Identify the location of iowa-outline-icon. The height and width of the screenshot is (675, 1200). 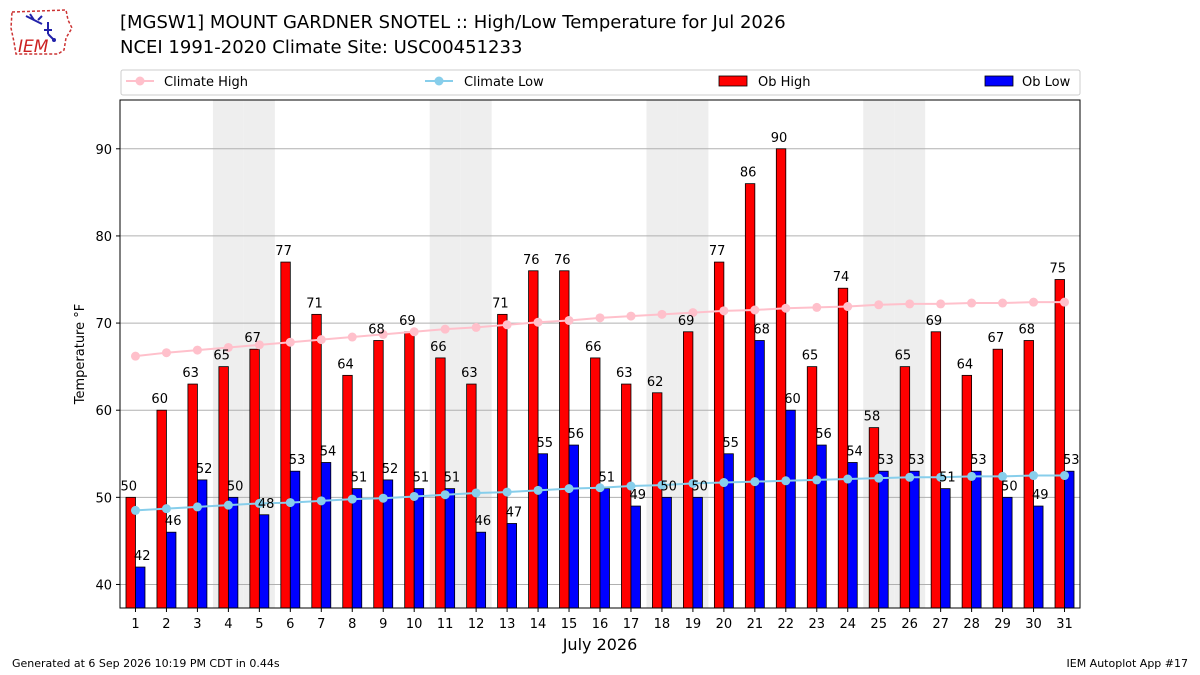
(41, 32).